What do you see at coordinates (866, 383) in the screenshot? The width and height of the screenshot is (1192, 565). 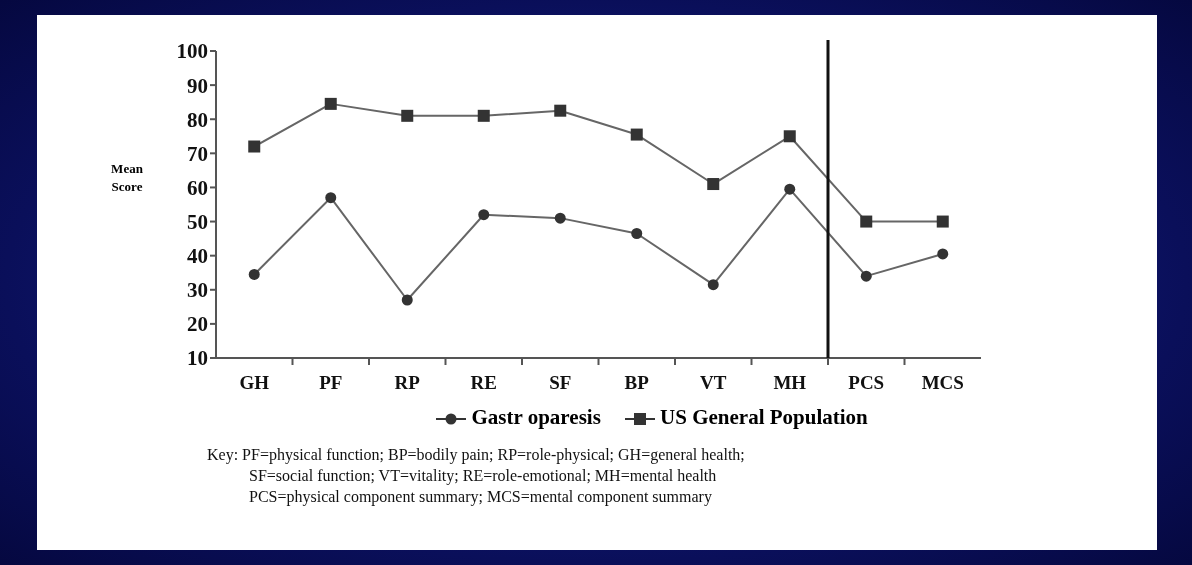 I see `x-tick-label: PCS` at bounding box center [866, 383].